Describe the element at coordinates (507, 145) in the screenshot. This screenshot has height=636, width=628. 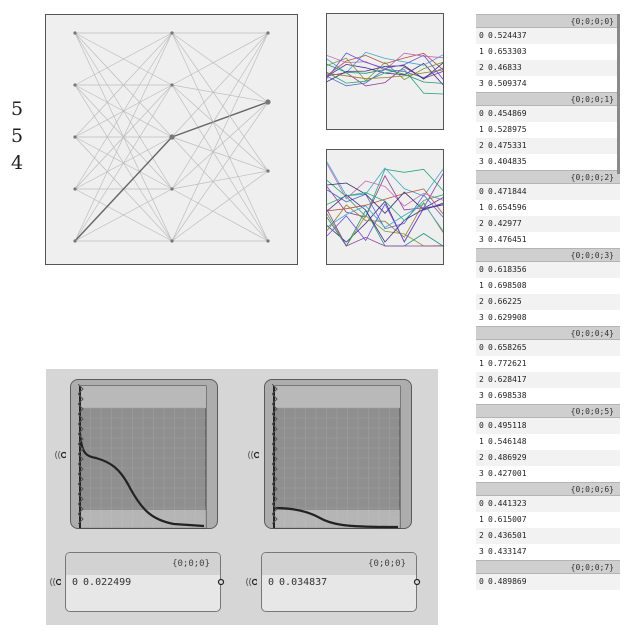
I see `tree-item-value: 0.475331` at that location.